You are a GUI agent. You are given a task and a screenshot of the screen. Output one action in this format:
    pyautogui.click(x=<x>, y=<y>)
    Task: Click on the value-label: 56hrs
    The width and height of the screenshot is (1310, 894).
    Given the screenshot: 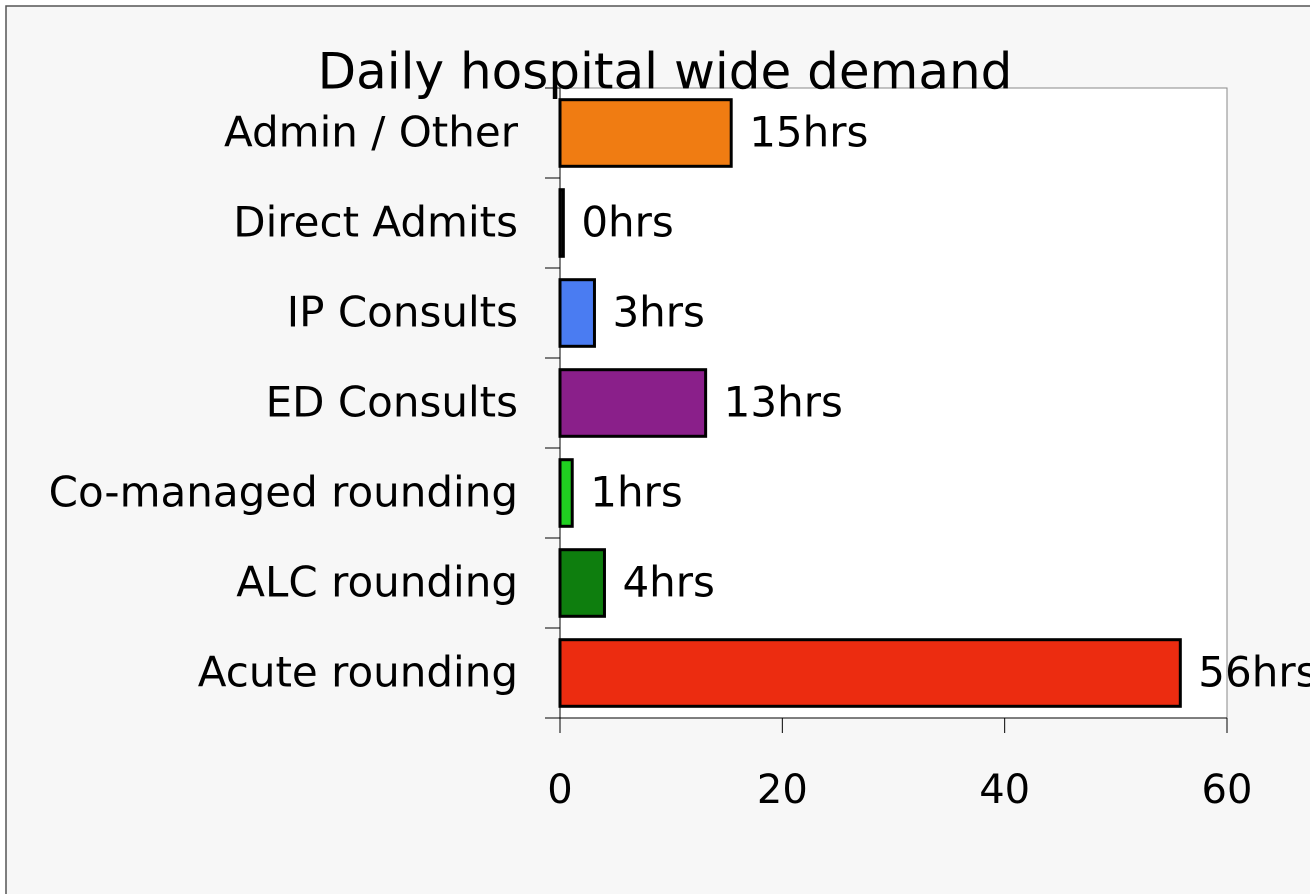 What is the action you would take?
    pyautogui.click(x=1254, y=672)
    